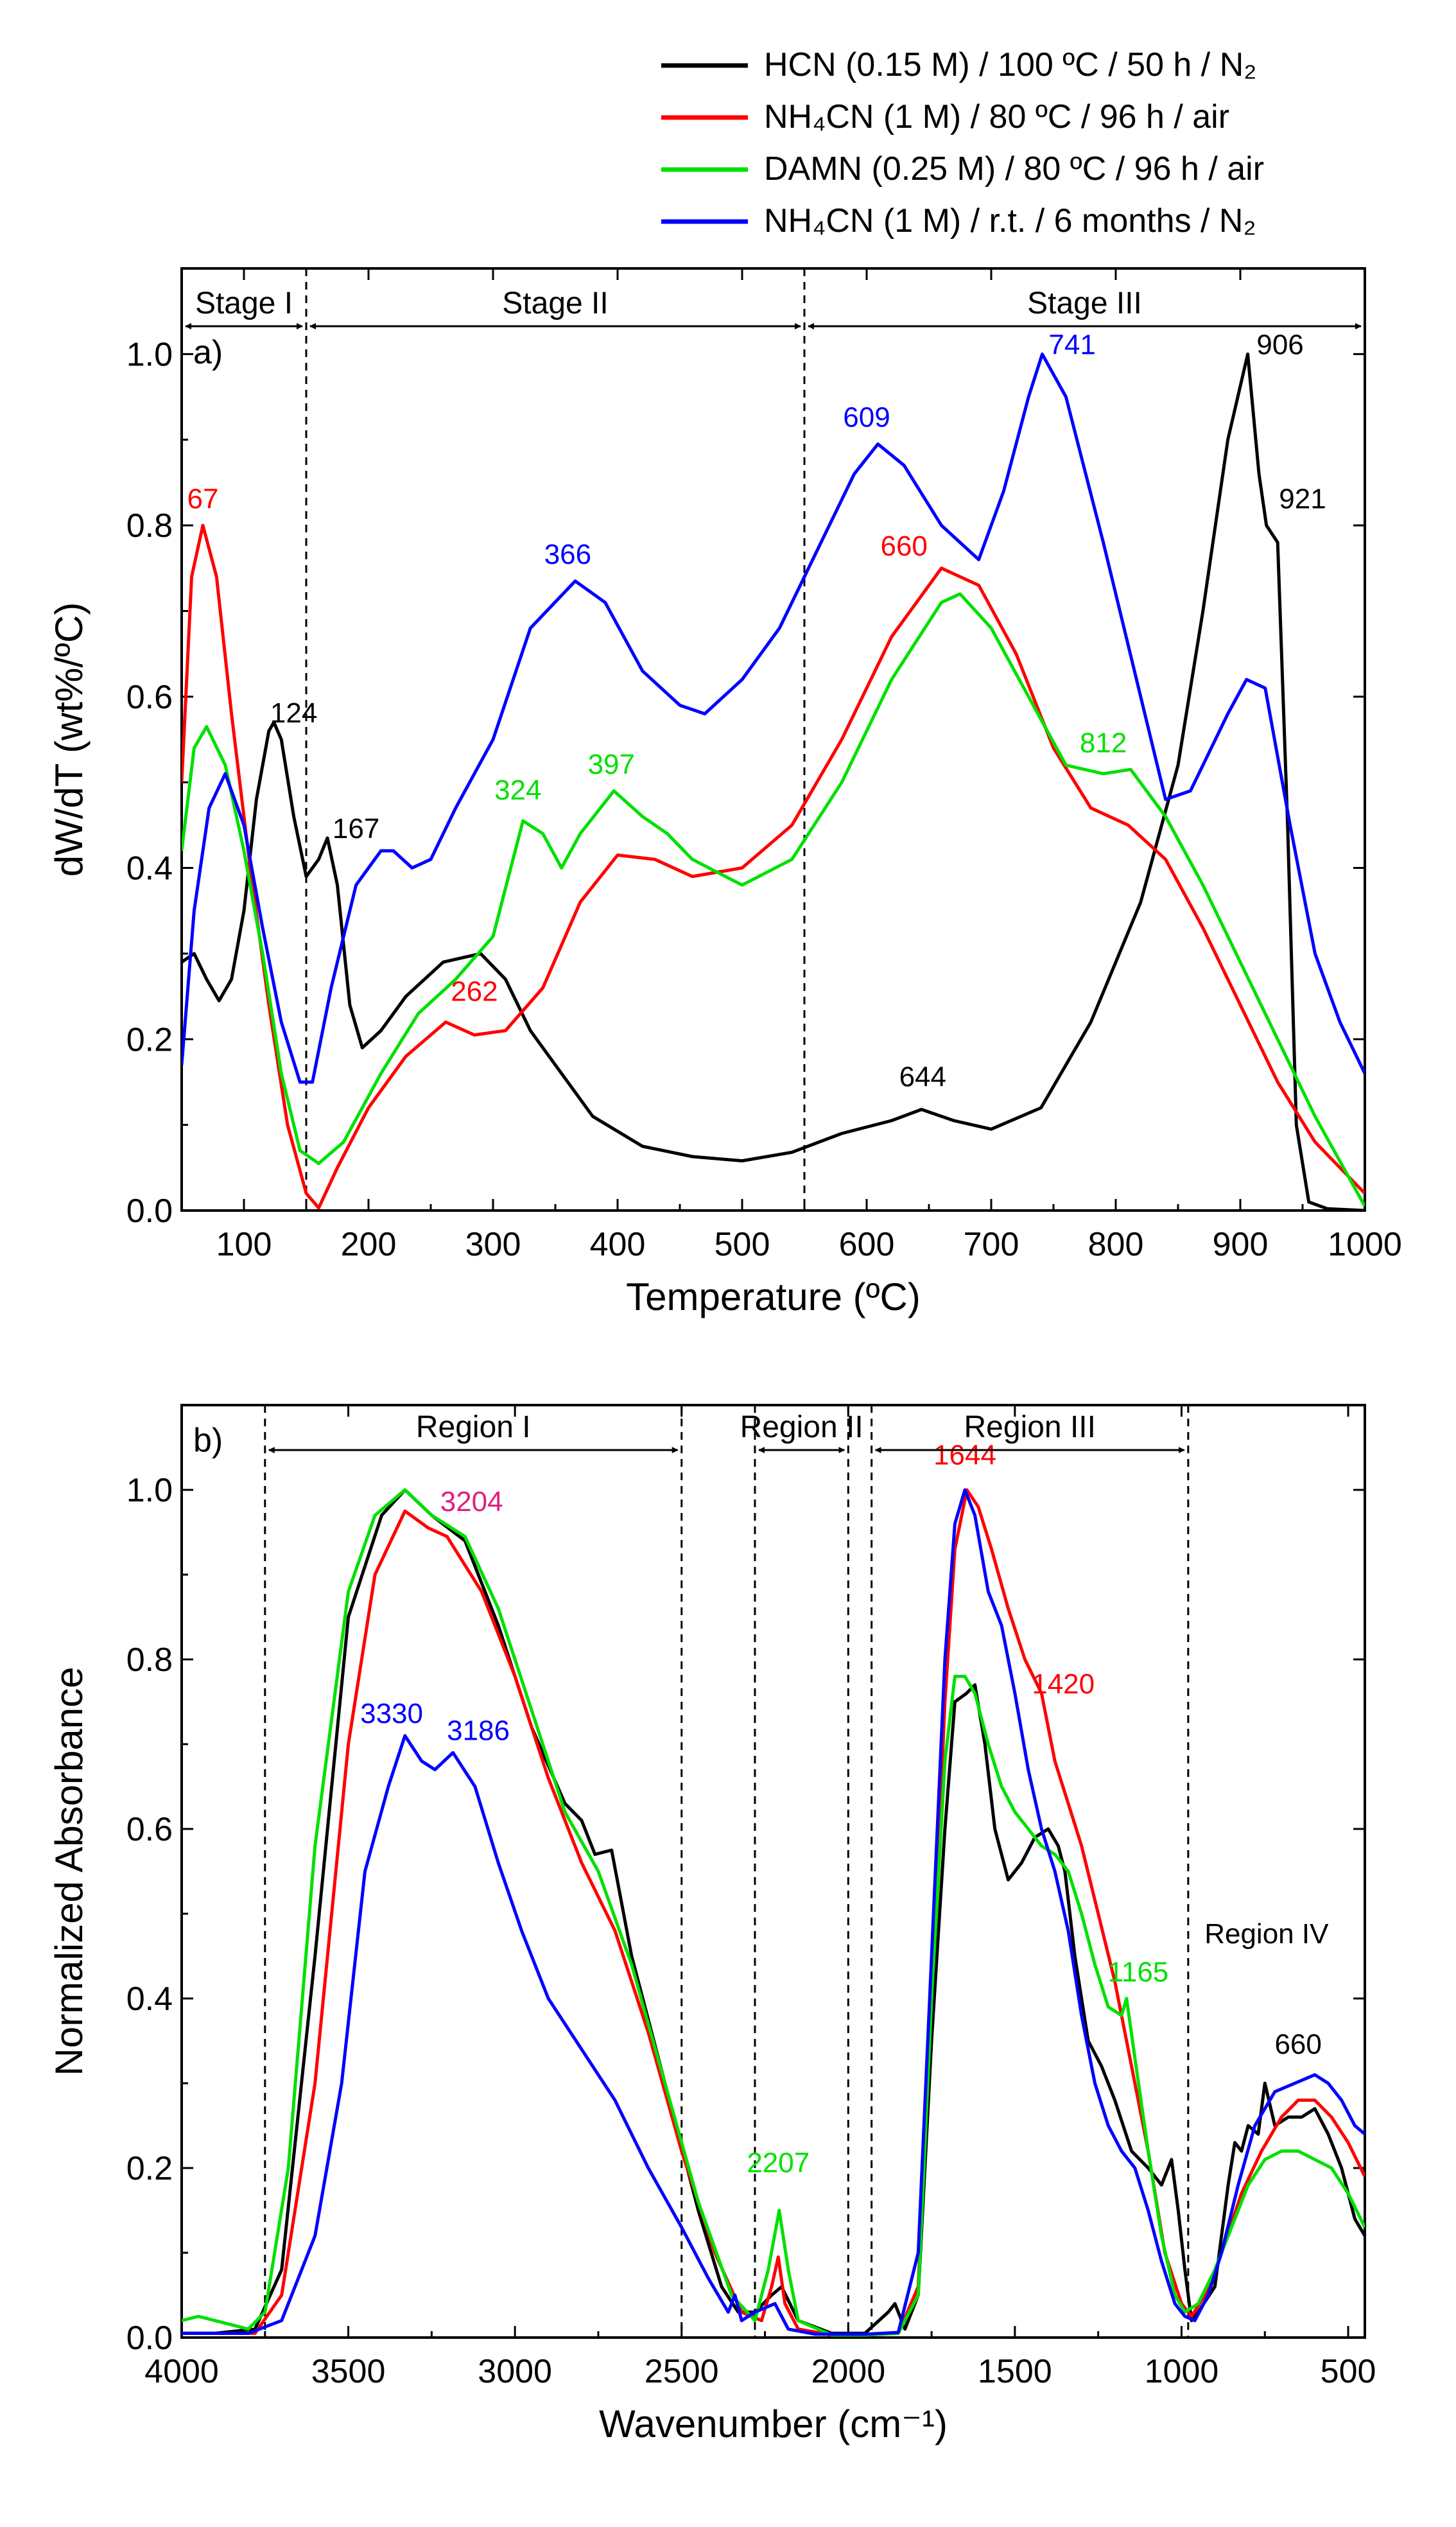 The image size is (1456, 2527). I want to click on x-tick-label: 600, so click(867, 1244).